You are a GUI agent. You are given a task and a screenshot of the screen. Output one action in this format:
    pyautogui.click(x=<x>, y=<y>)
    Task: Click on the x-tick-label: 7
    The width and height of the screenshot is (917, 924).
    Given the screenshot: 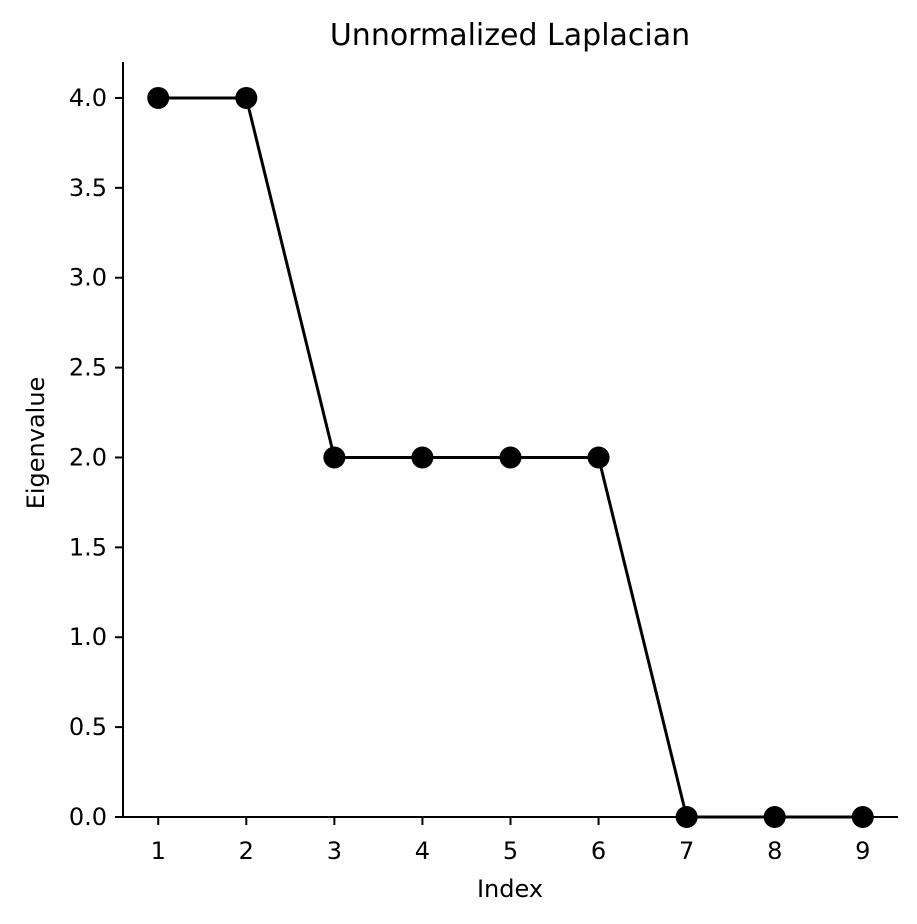 What is the action you would take?
    pyautogui.click(x=686, y=851)
    